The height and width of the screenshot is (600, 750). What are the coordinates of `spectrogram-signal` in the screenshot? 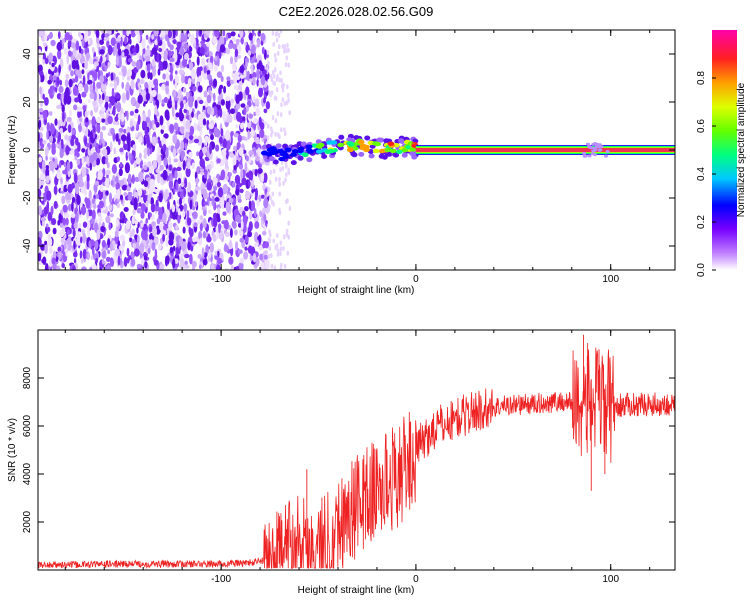 It's located at (468, 149).